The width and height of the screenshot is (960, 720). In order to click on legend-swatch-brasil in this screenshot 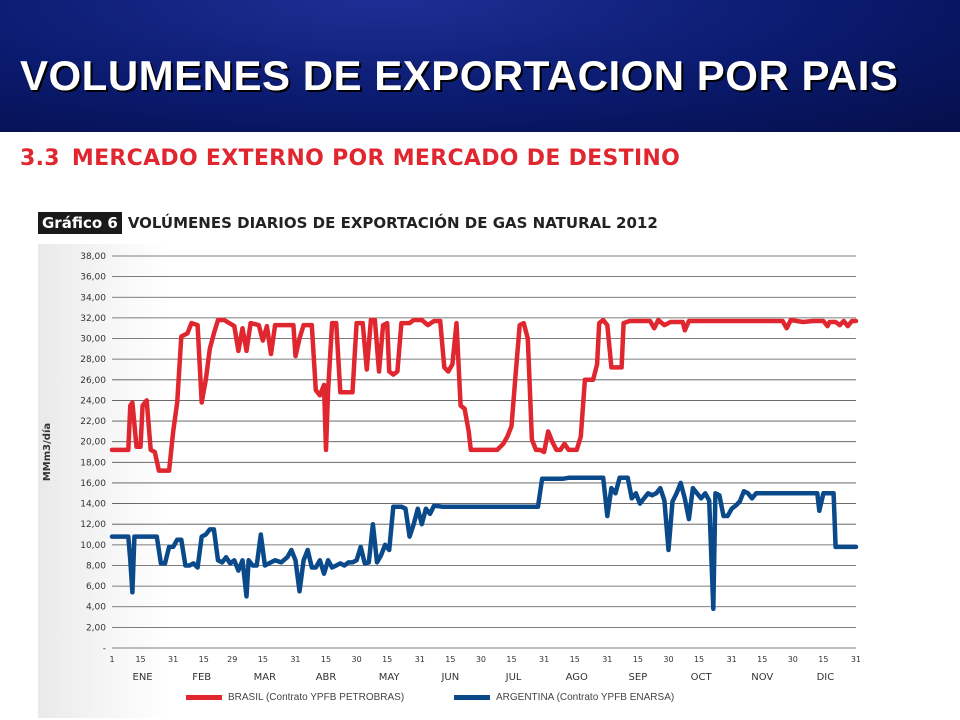, I will do `click(204, 697)`.